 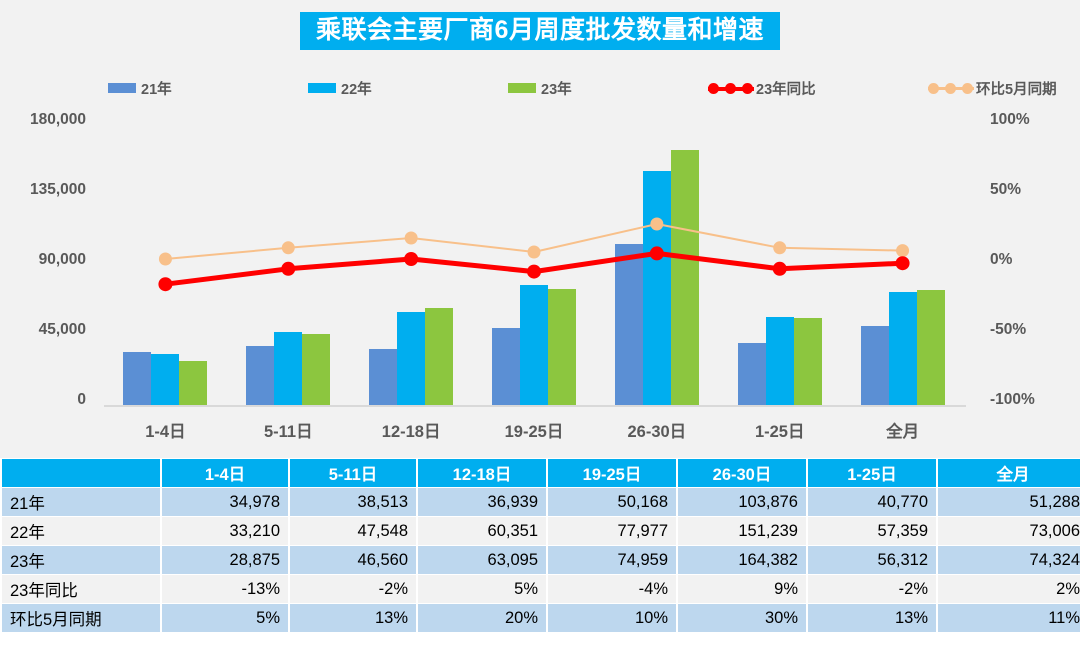 I want to click on table-cell: 56,312, so click(x=872, y=560).